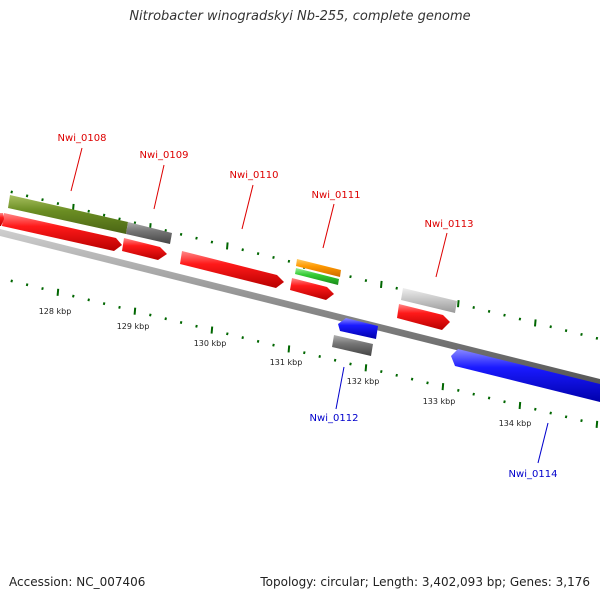 The height and width of the screenshot is (600, 600). What do you see at coordinates (82, 138) in the screenshot?
I see `gene-label-nwi-0108: Nwi_0108` at bounding box center [82, 138].